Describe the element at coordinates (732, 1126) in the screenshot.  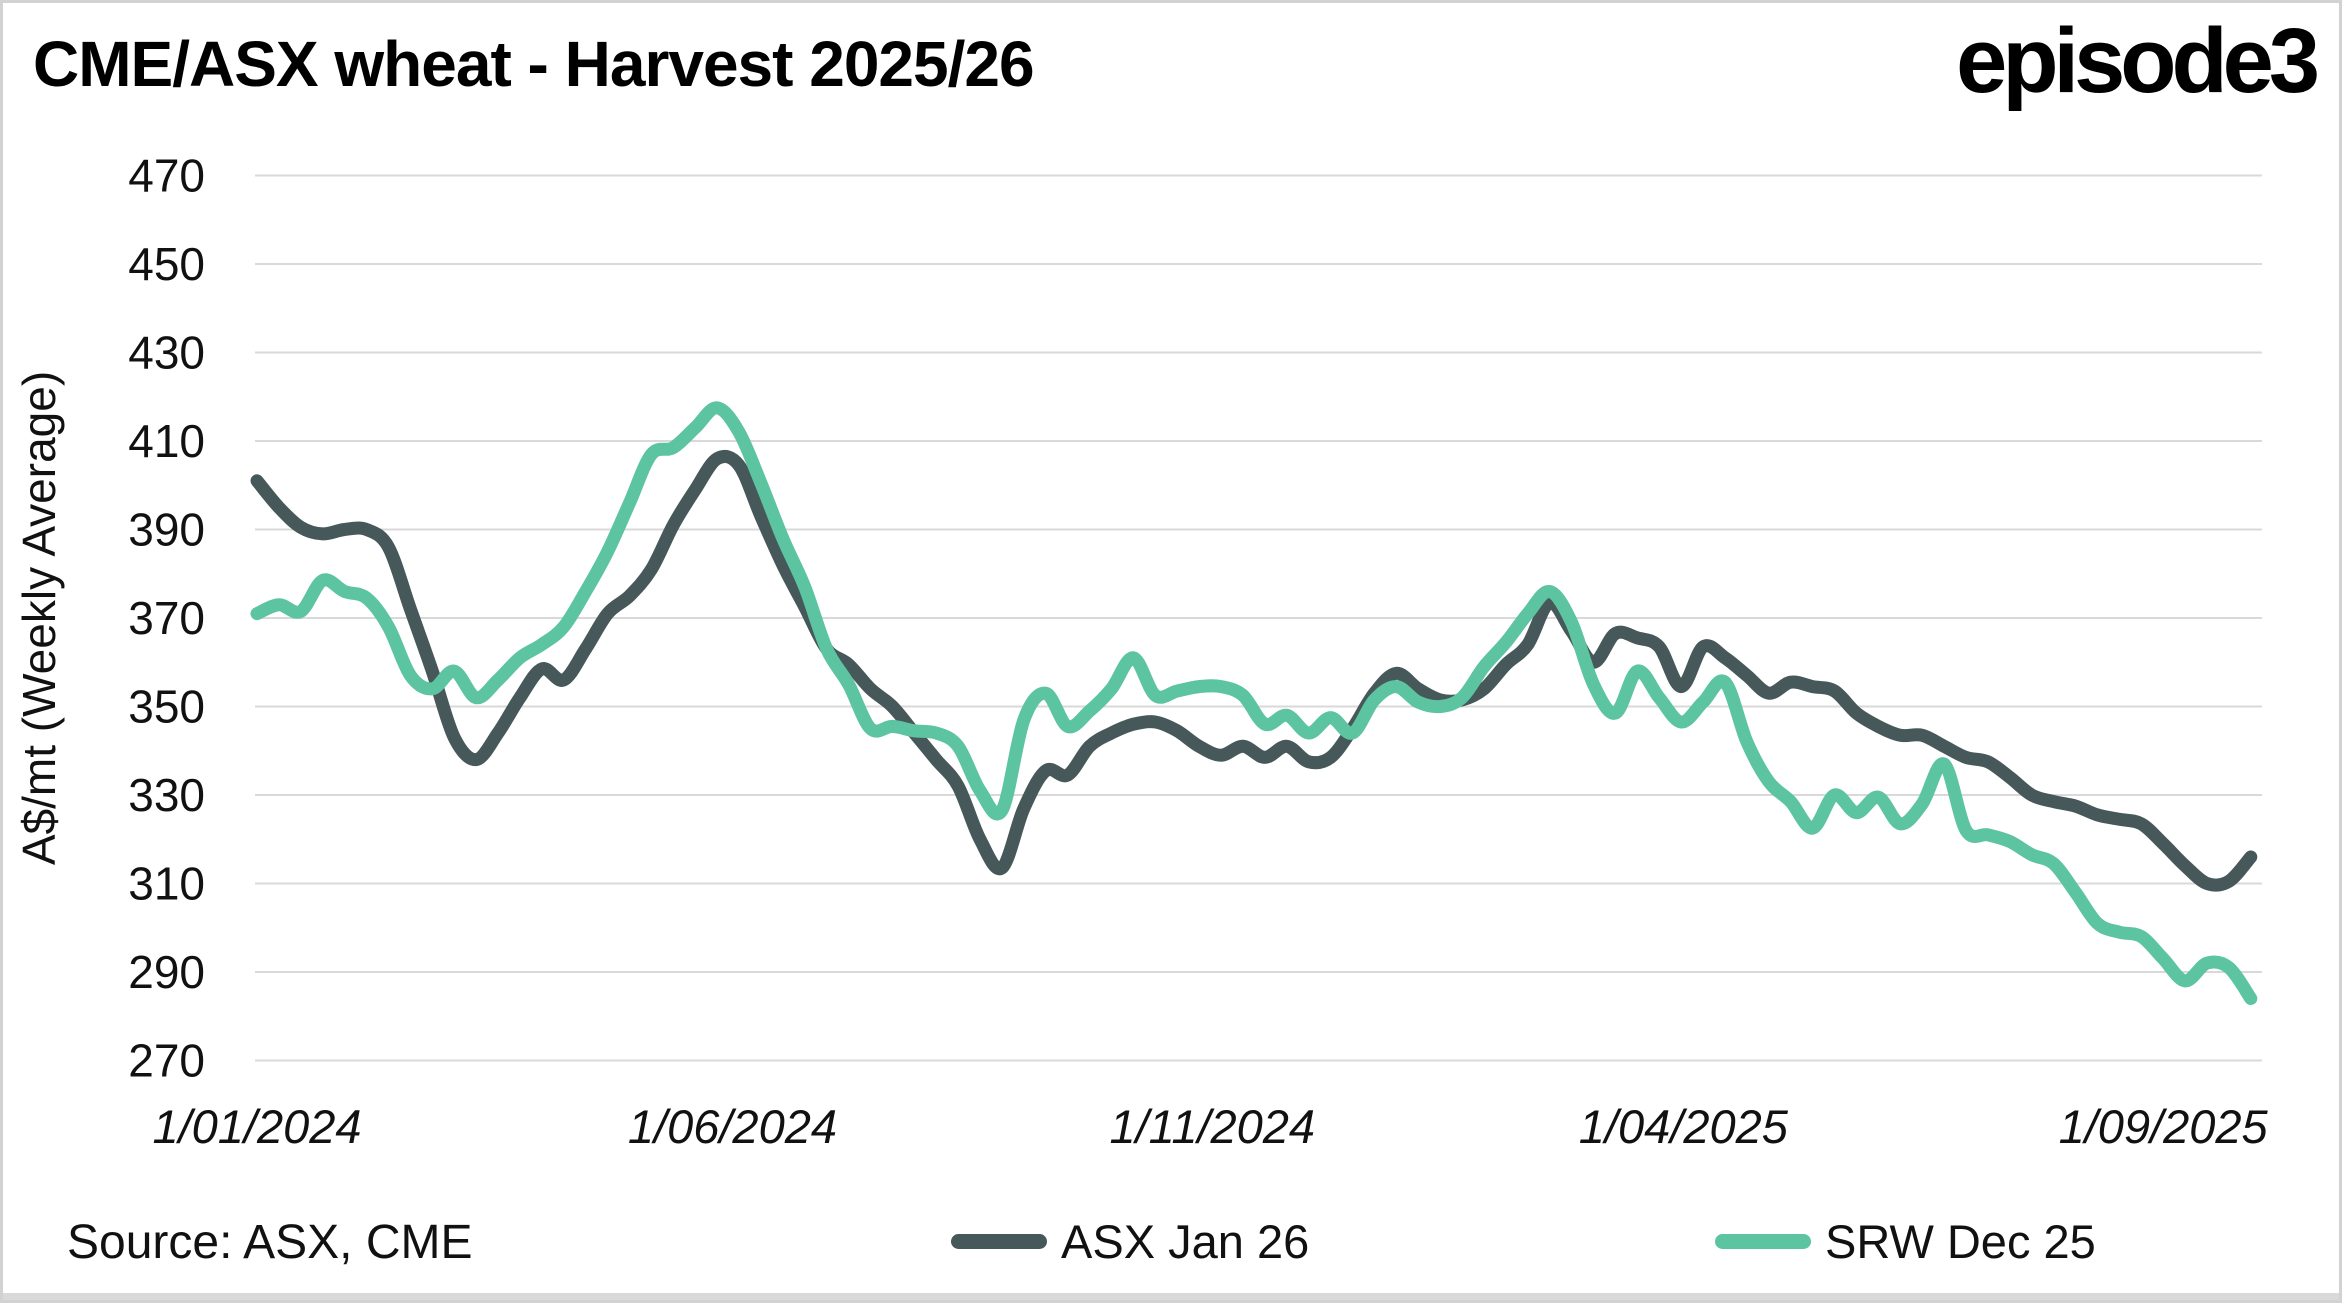
I see `x-tick-label-1/06/2024: 1/06/2024` at that location.